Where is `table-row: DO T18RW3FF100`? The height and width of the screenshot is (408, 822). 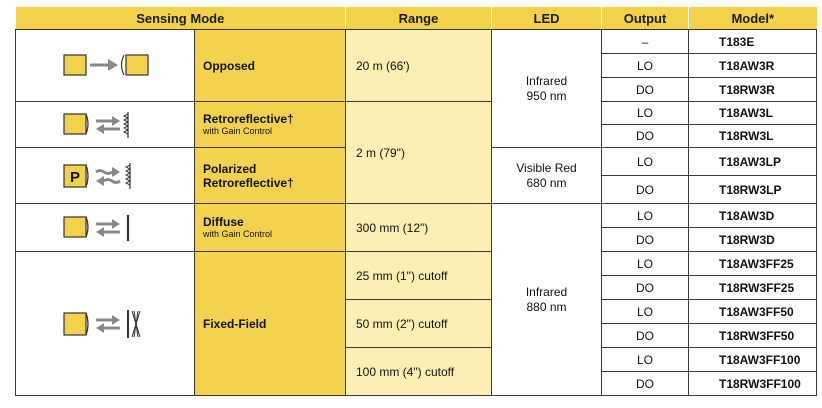 table-row: DO T18RW3FF100 is located at coordinates (416, 383).